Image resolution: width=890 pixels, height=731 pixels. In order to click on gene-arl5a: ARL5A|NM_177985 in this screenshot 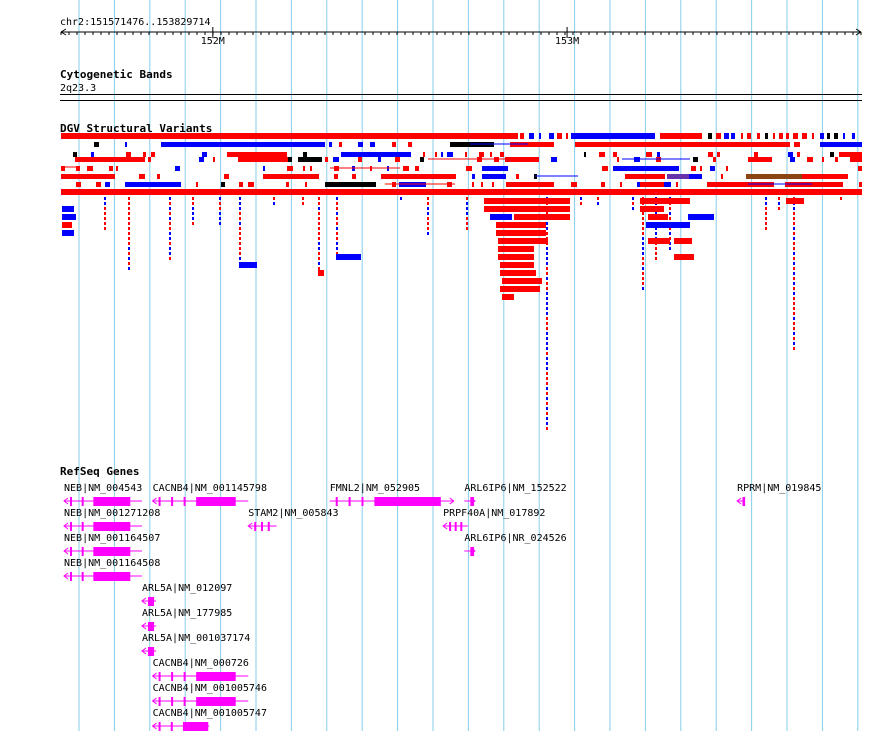, I will do `click(186, 619)`.